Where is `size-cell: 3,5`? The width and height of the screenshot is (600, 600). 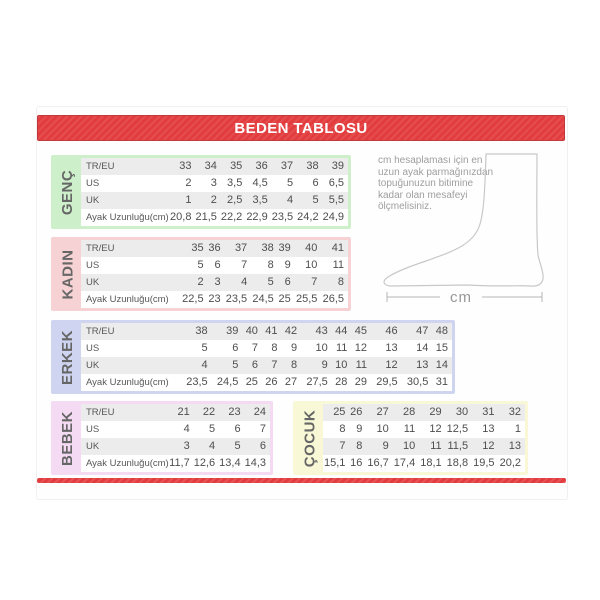 size-cell: 3,5 is located at coordinates (235, 183).